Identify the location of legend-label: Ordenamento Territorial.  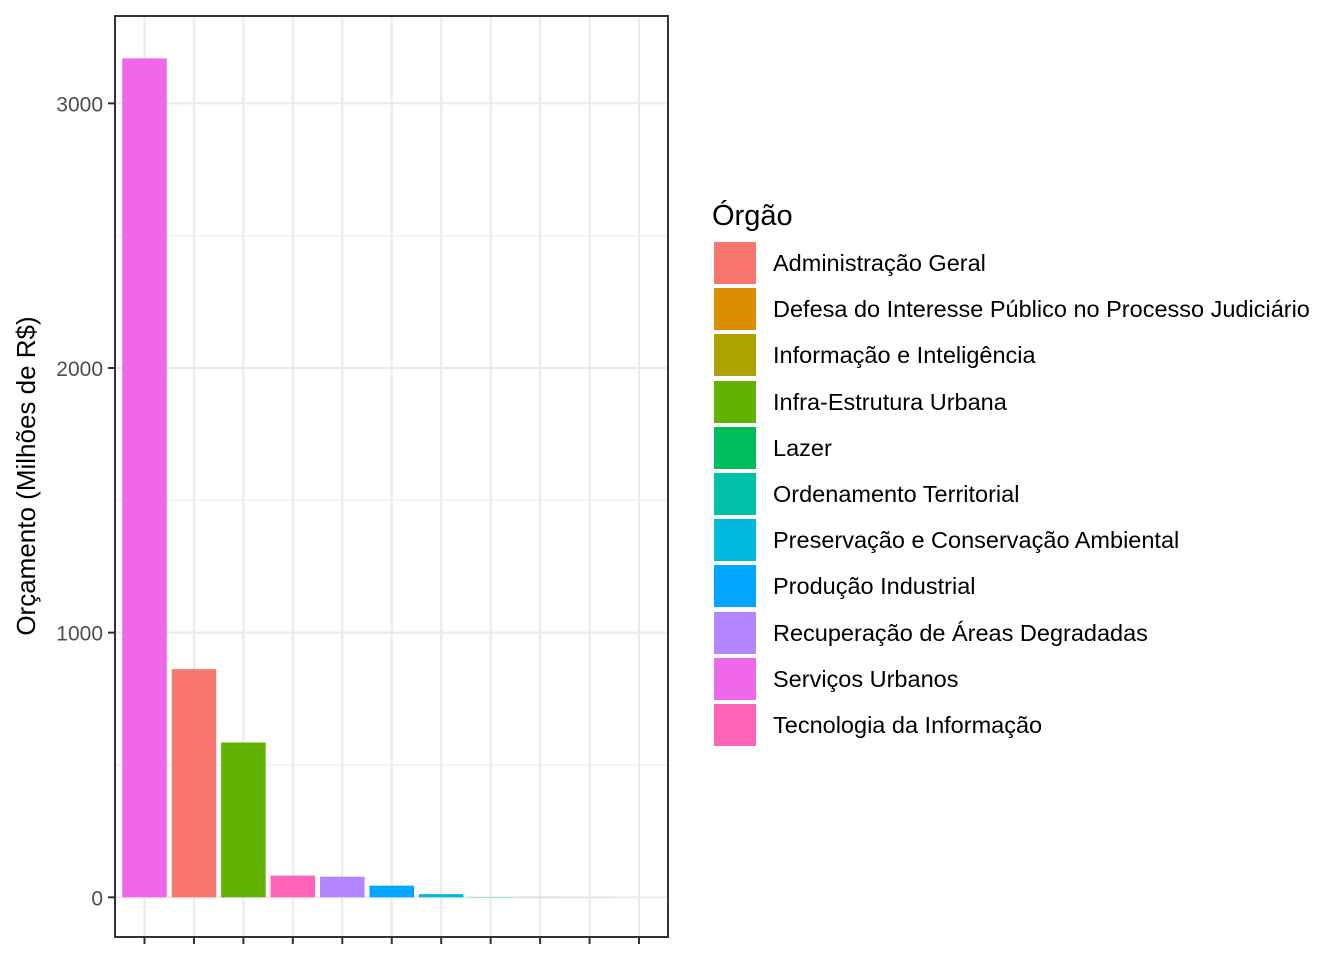
(896, 493).